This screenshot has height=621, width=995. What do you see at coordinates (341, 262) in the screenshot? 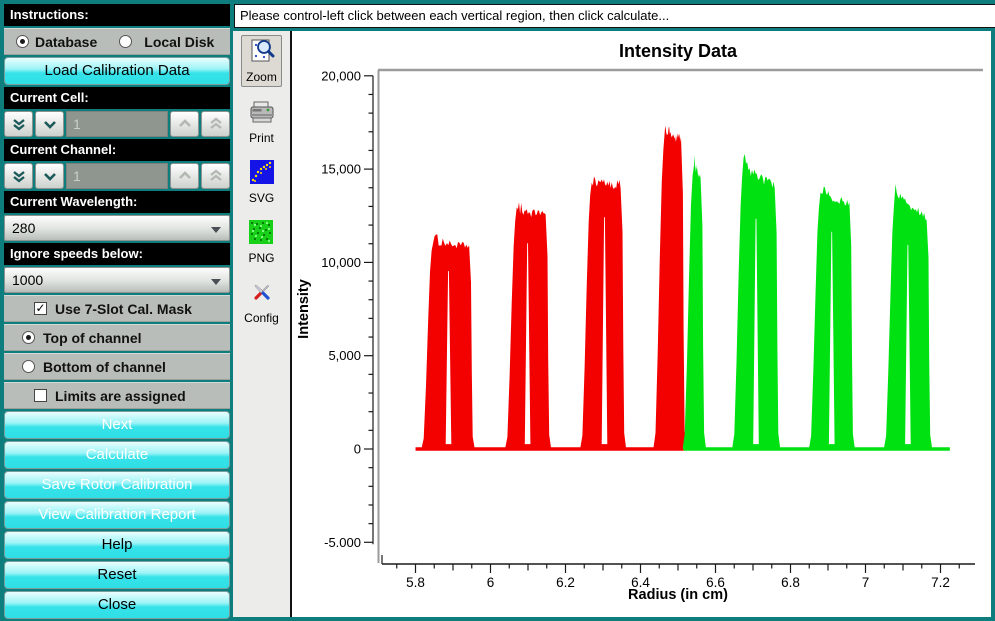
I see `y-tick-label: 10,000` at bounding box center [341, 262].